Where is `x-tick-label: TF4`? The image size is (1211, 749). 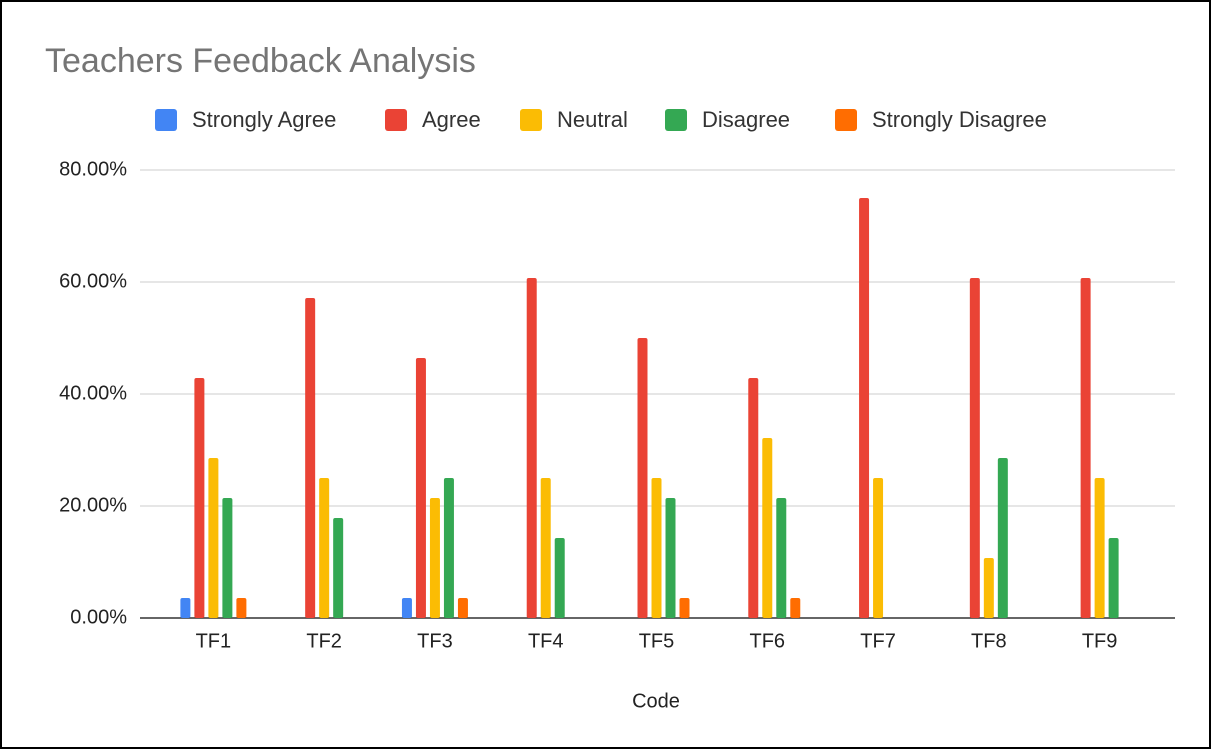 x-tick-label: TF4 is located at coordinates (546, 641).